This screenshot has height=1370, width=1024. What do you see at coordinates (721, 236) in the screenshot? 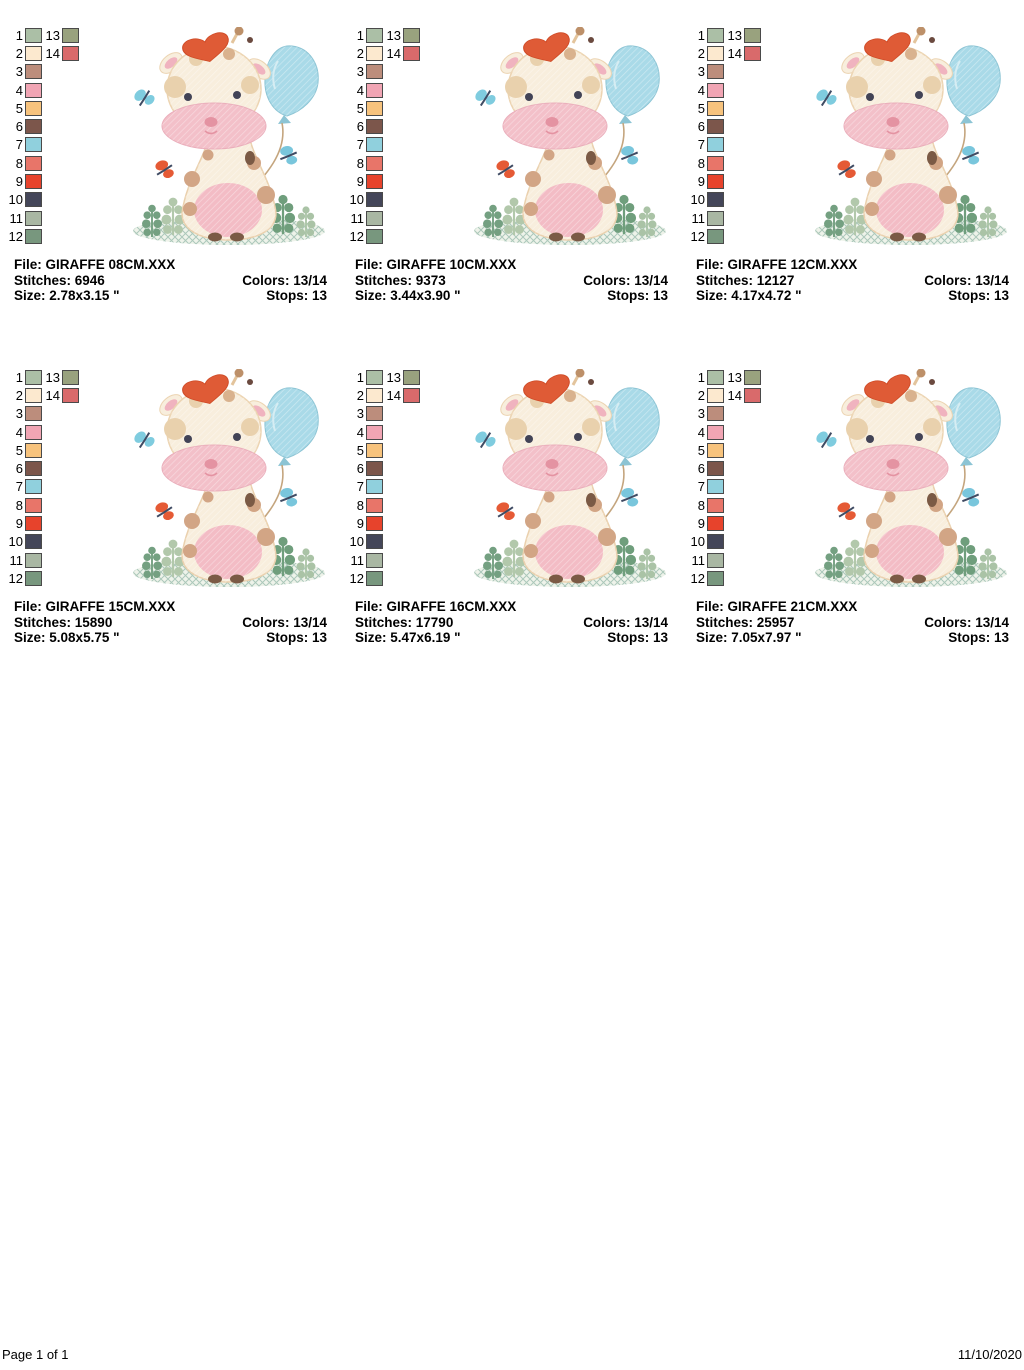
I see `thread-row: 12` at bounding box center [721, 236].